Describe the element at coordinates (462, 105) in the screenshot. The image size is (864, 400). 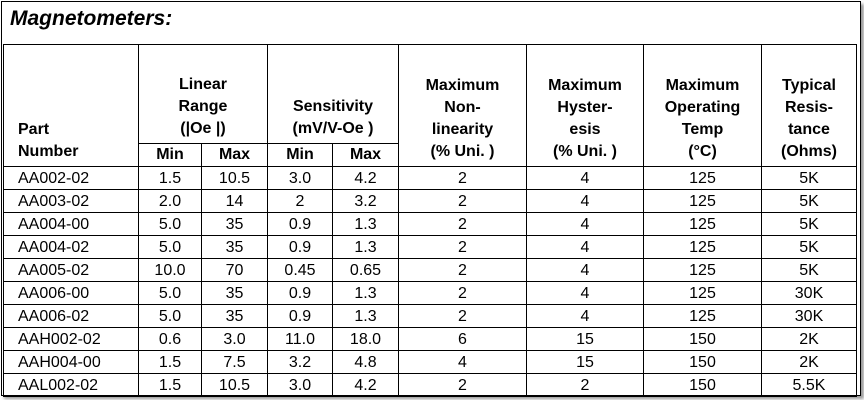
I see `header-nonlinearity: Maximum Non- linearity (% Uni. )` at that location.